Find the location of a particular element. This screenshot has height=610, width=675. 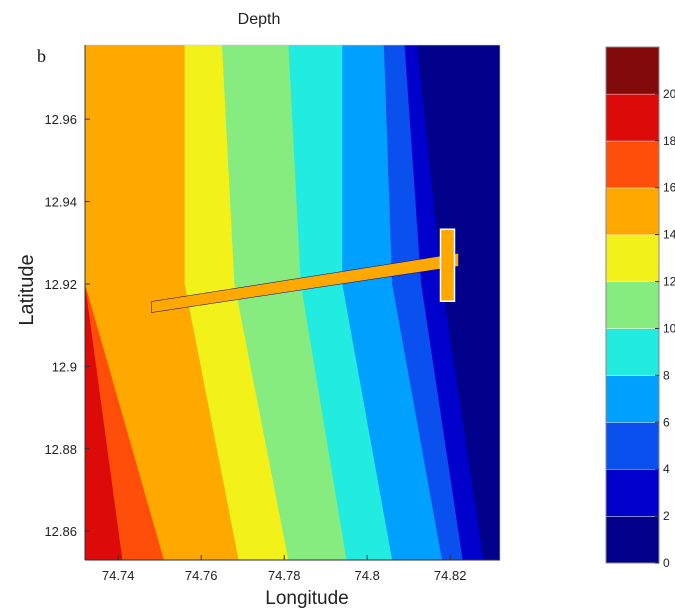

y-tick-label: 12.88 is located at coordinates (60, 449).